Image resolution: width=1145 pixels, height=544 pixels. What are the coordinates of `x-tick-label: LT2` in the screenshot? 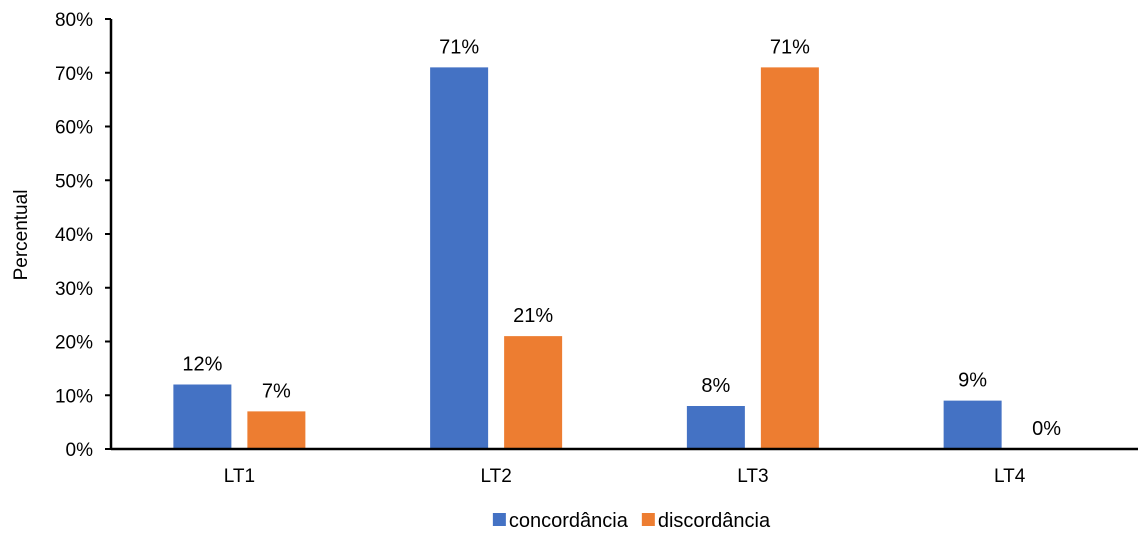 It's located at (495, 476).